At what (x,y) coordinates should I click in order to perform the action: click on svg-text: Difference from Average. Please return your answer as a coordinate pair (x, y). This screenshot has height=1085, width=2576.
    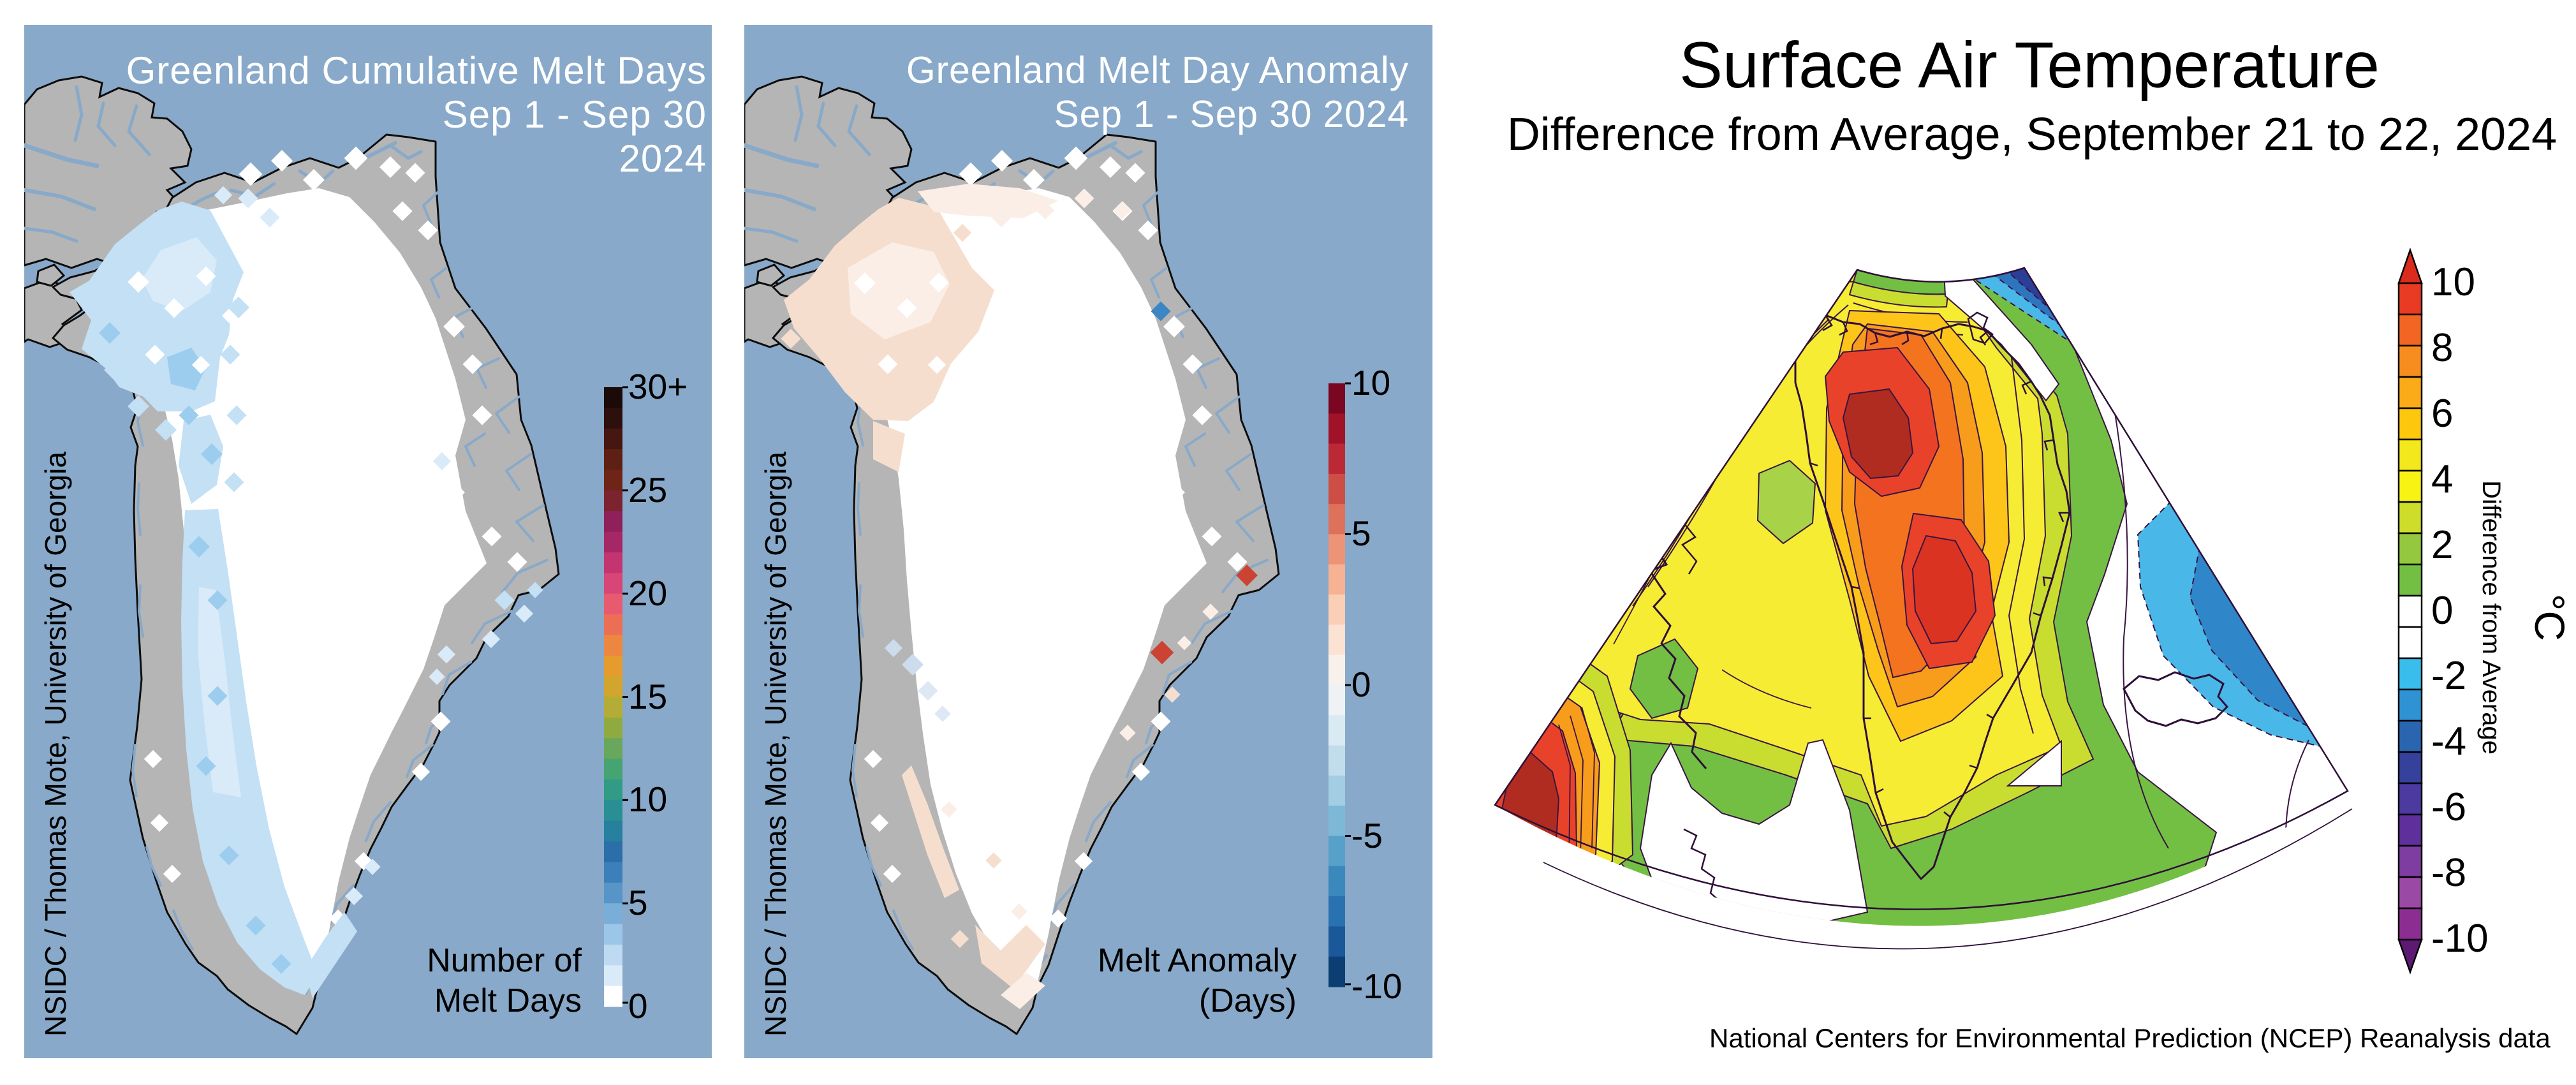
    Looking at the image, I should click on (2491, 617).